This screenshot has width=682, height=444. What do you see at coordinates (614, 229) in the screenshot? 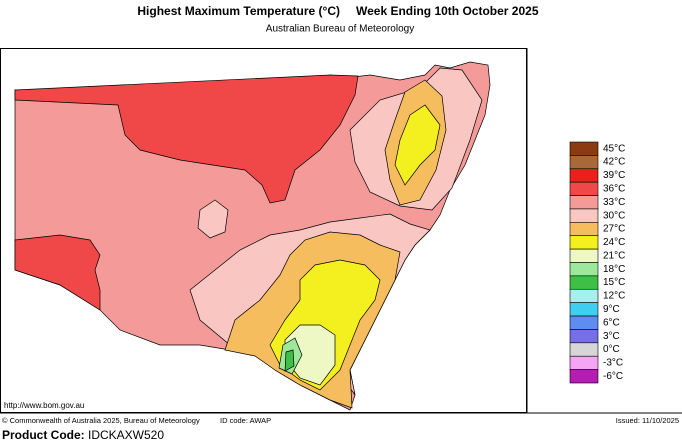
I see `legend-label: 27°C` at bounding box center [614, 229].